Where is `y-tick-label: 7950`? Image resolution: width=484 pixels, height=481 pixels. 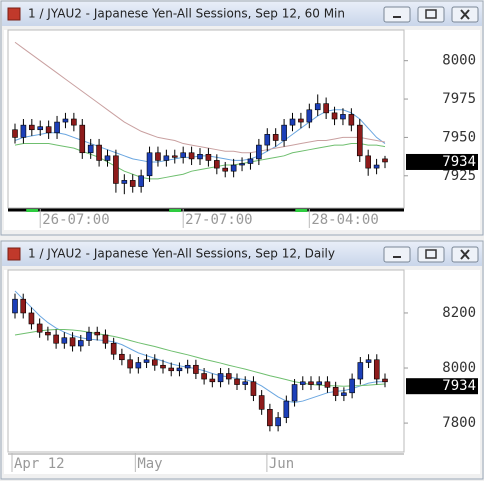
y-tick-label: 7950 is located at coordinates (459, 137).